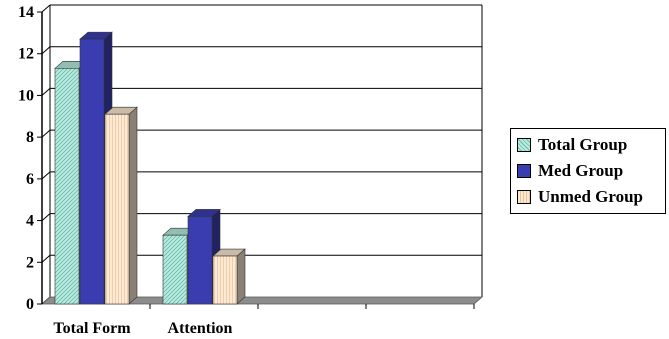  I want to click on x-category-label: Attention, so click(200, 328).